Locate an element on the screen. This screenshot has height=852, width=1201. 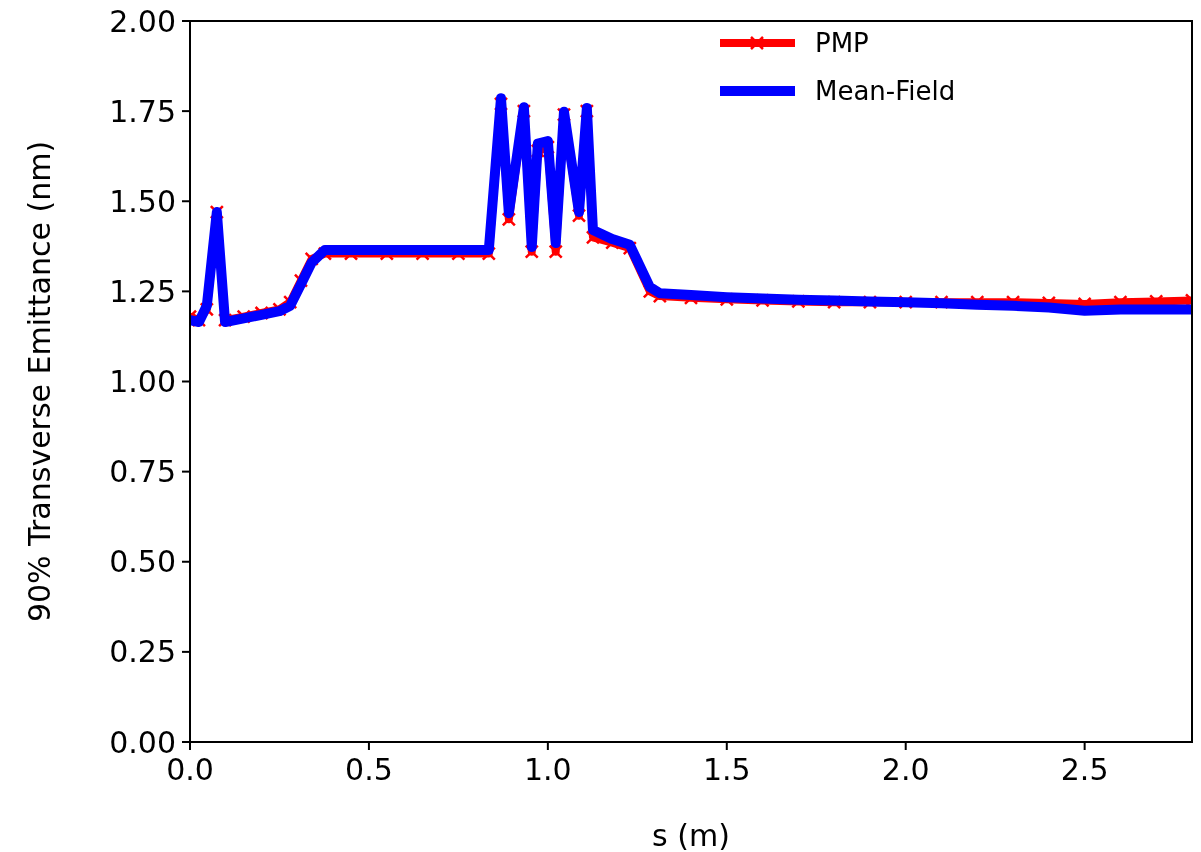
y-tick-label: 2.00 is located at coordinates (142, 21).